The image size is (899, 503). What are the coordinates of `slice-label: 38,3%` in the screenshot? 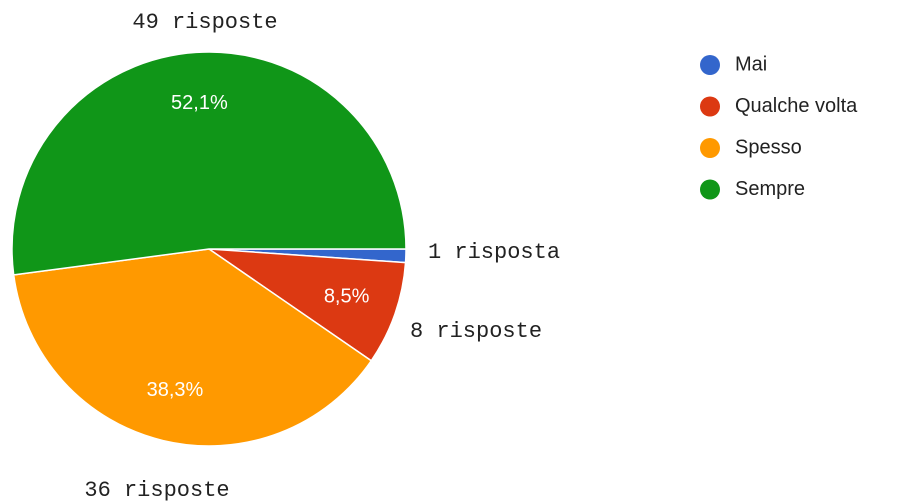 It's located at (175, 390).